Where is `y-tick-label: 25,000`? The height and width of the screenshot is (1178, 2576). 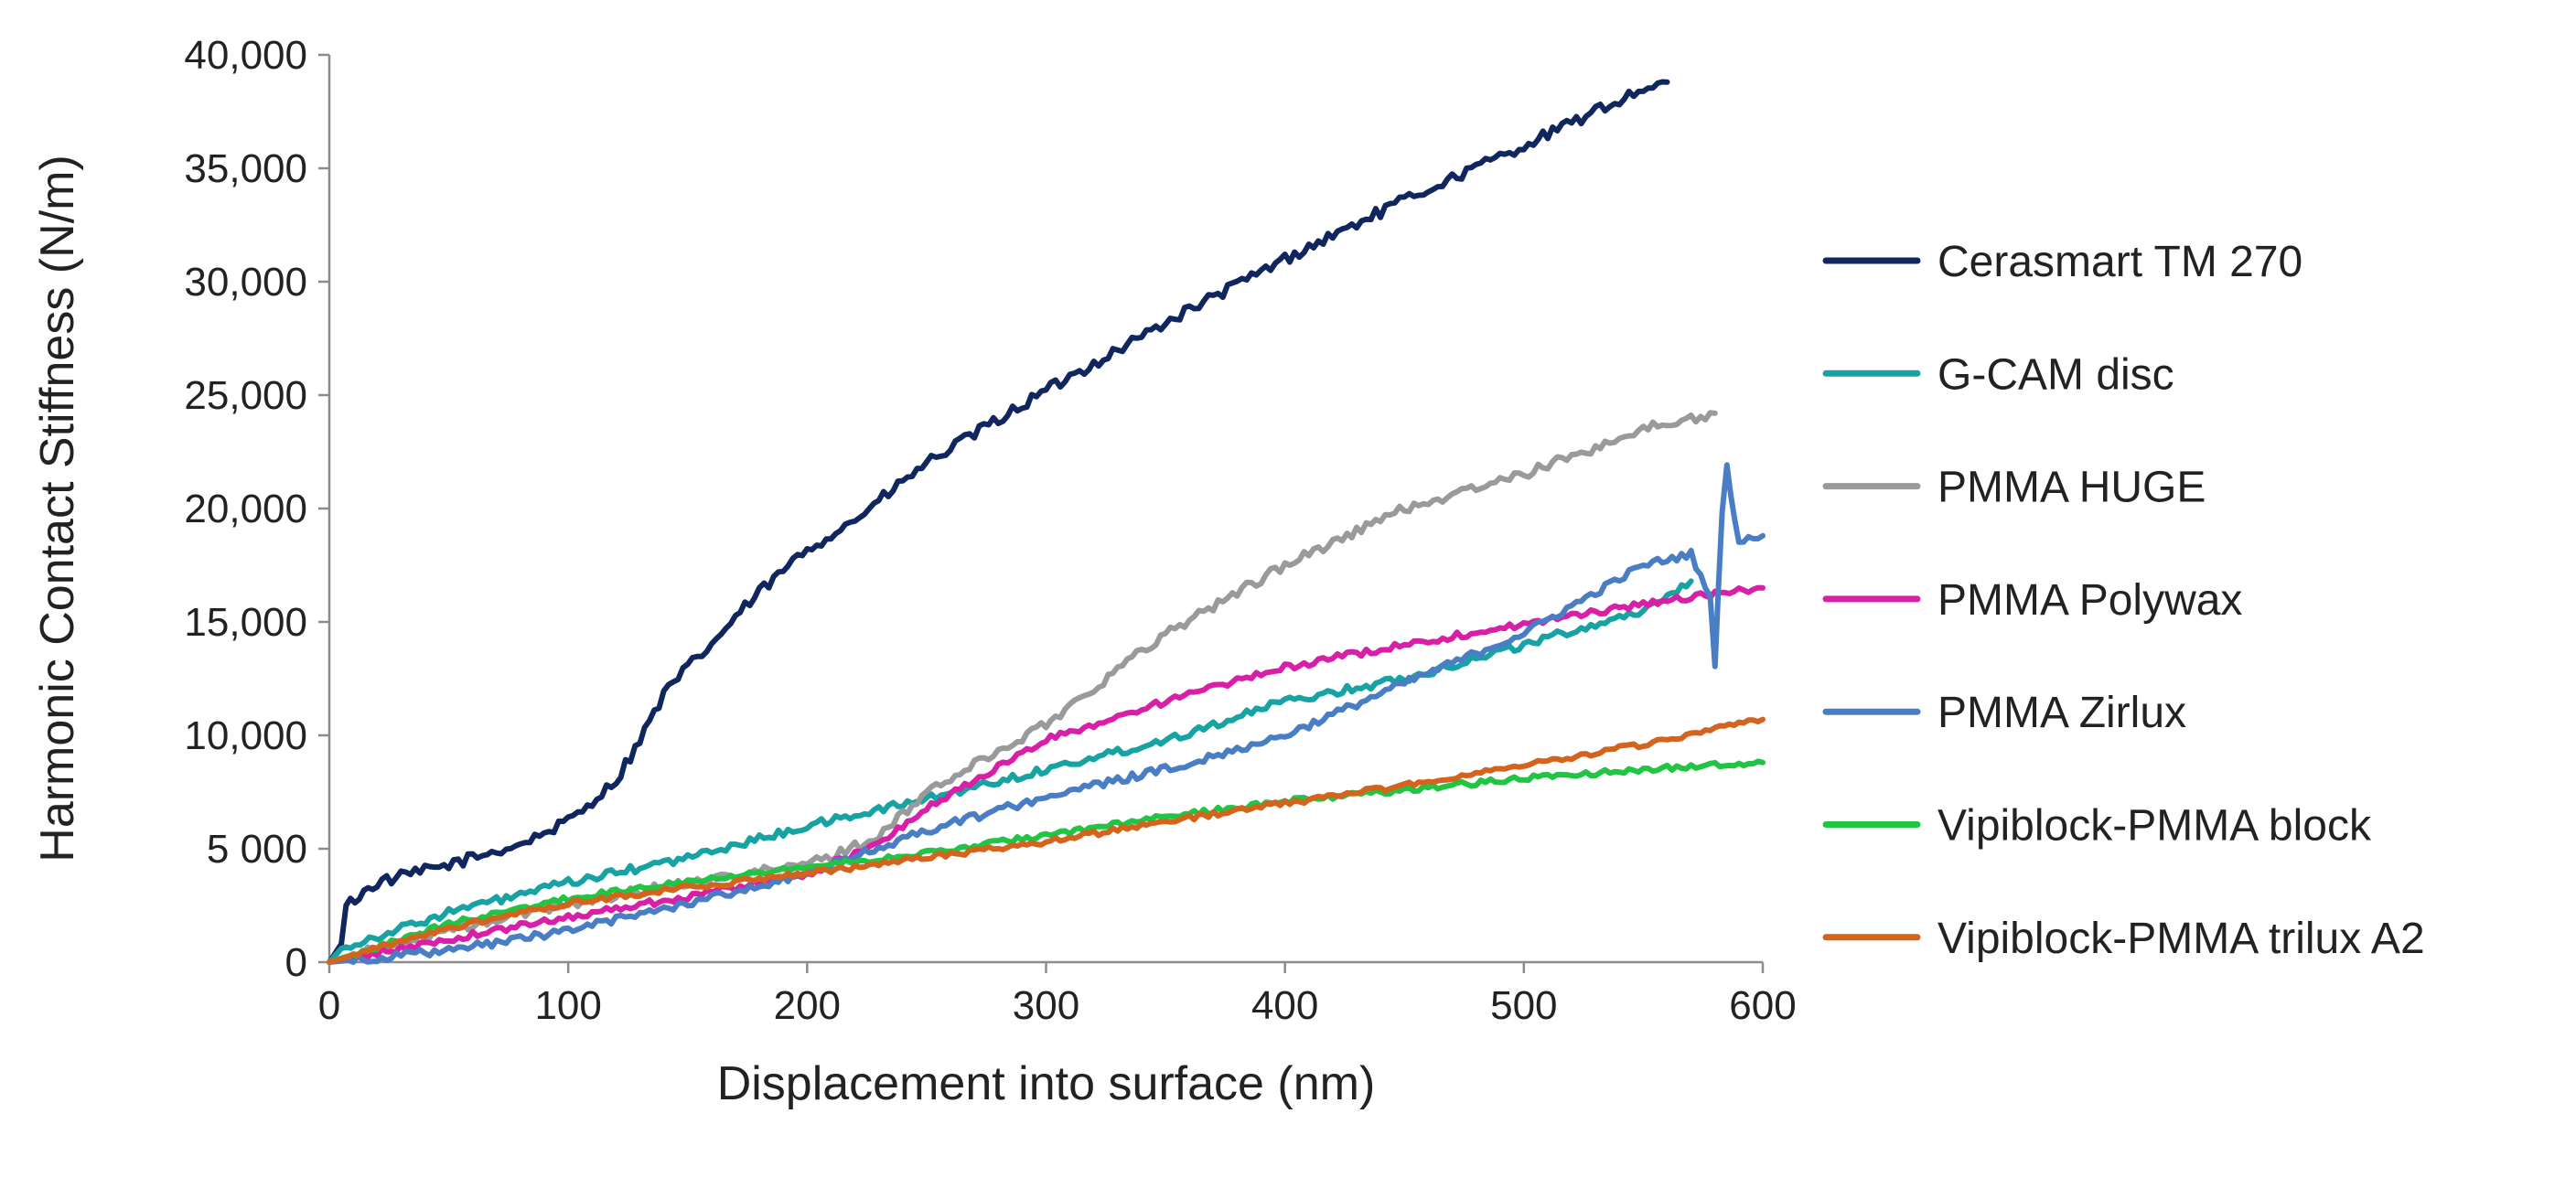
y-tick-label: 25,000 is located at coordinates (246, 396).